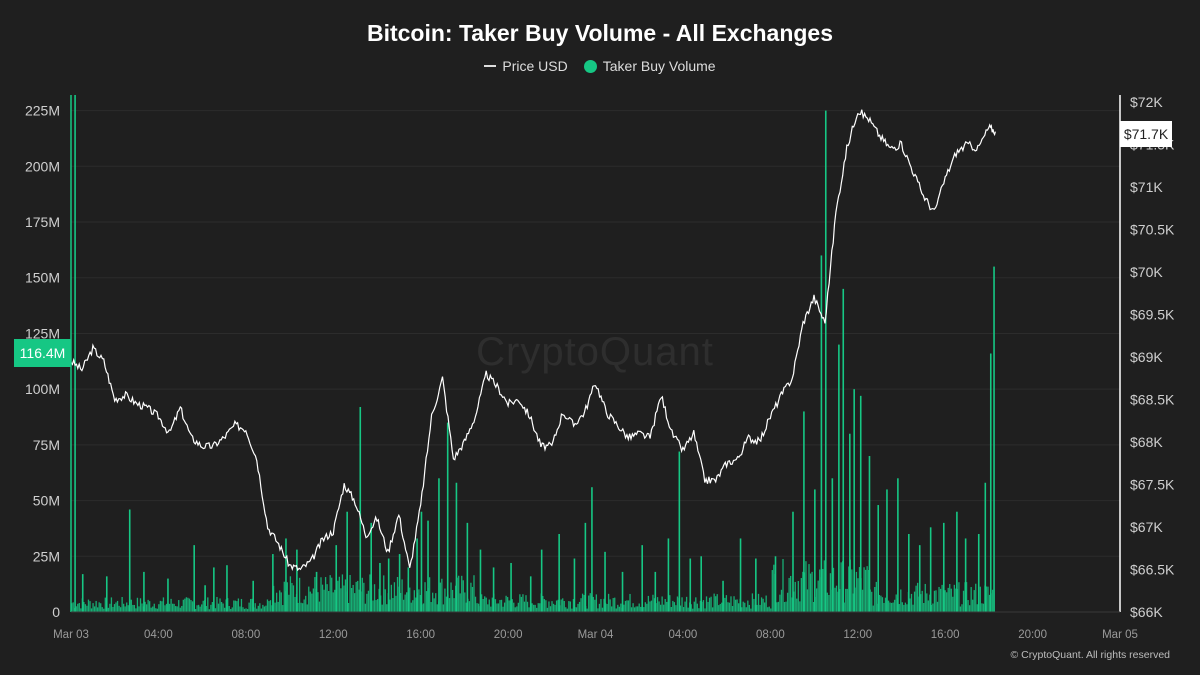 The width and height of the screenshot is (1200, 675). I want to click on y-left-tick-label: 150M, so click(42, 278).